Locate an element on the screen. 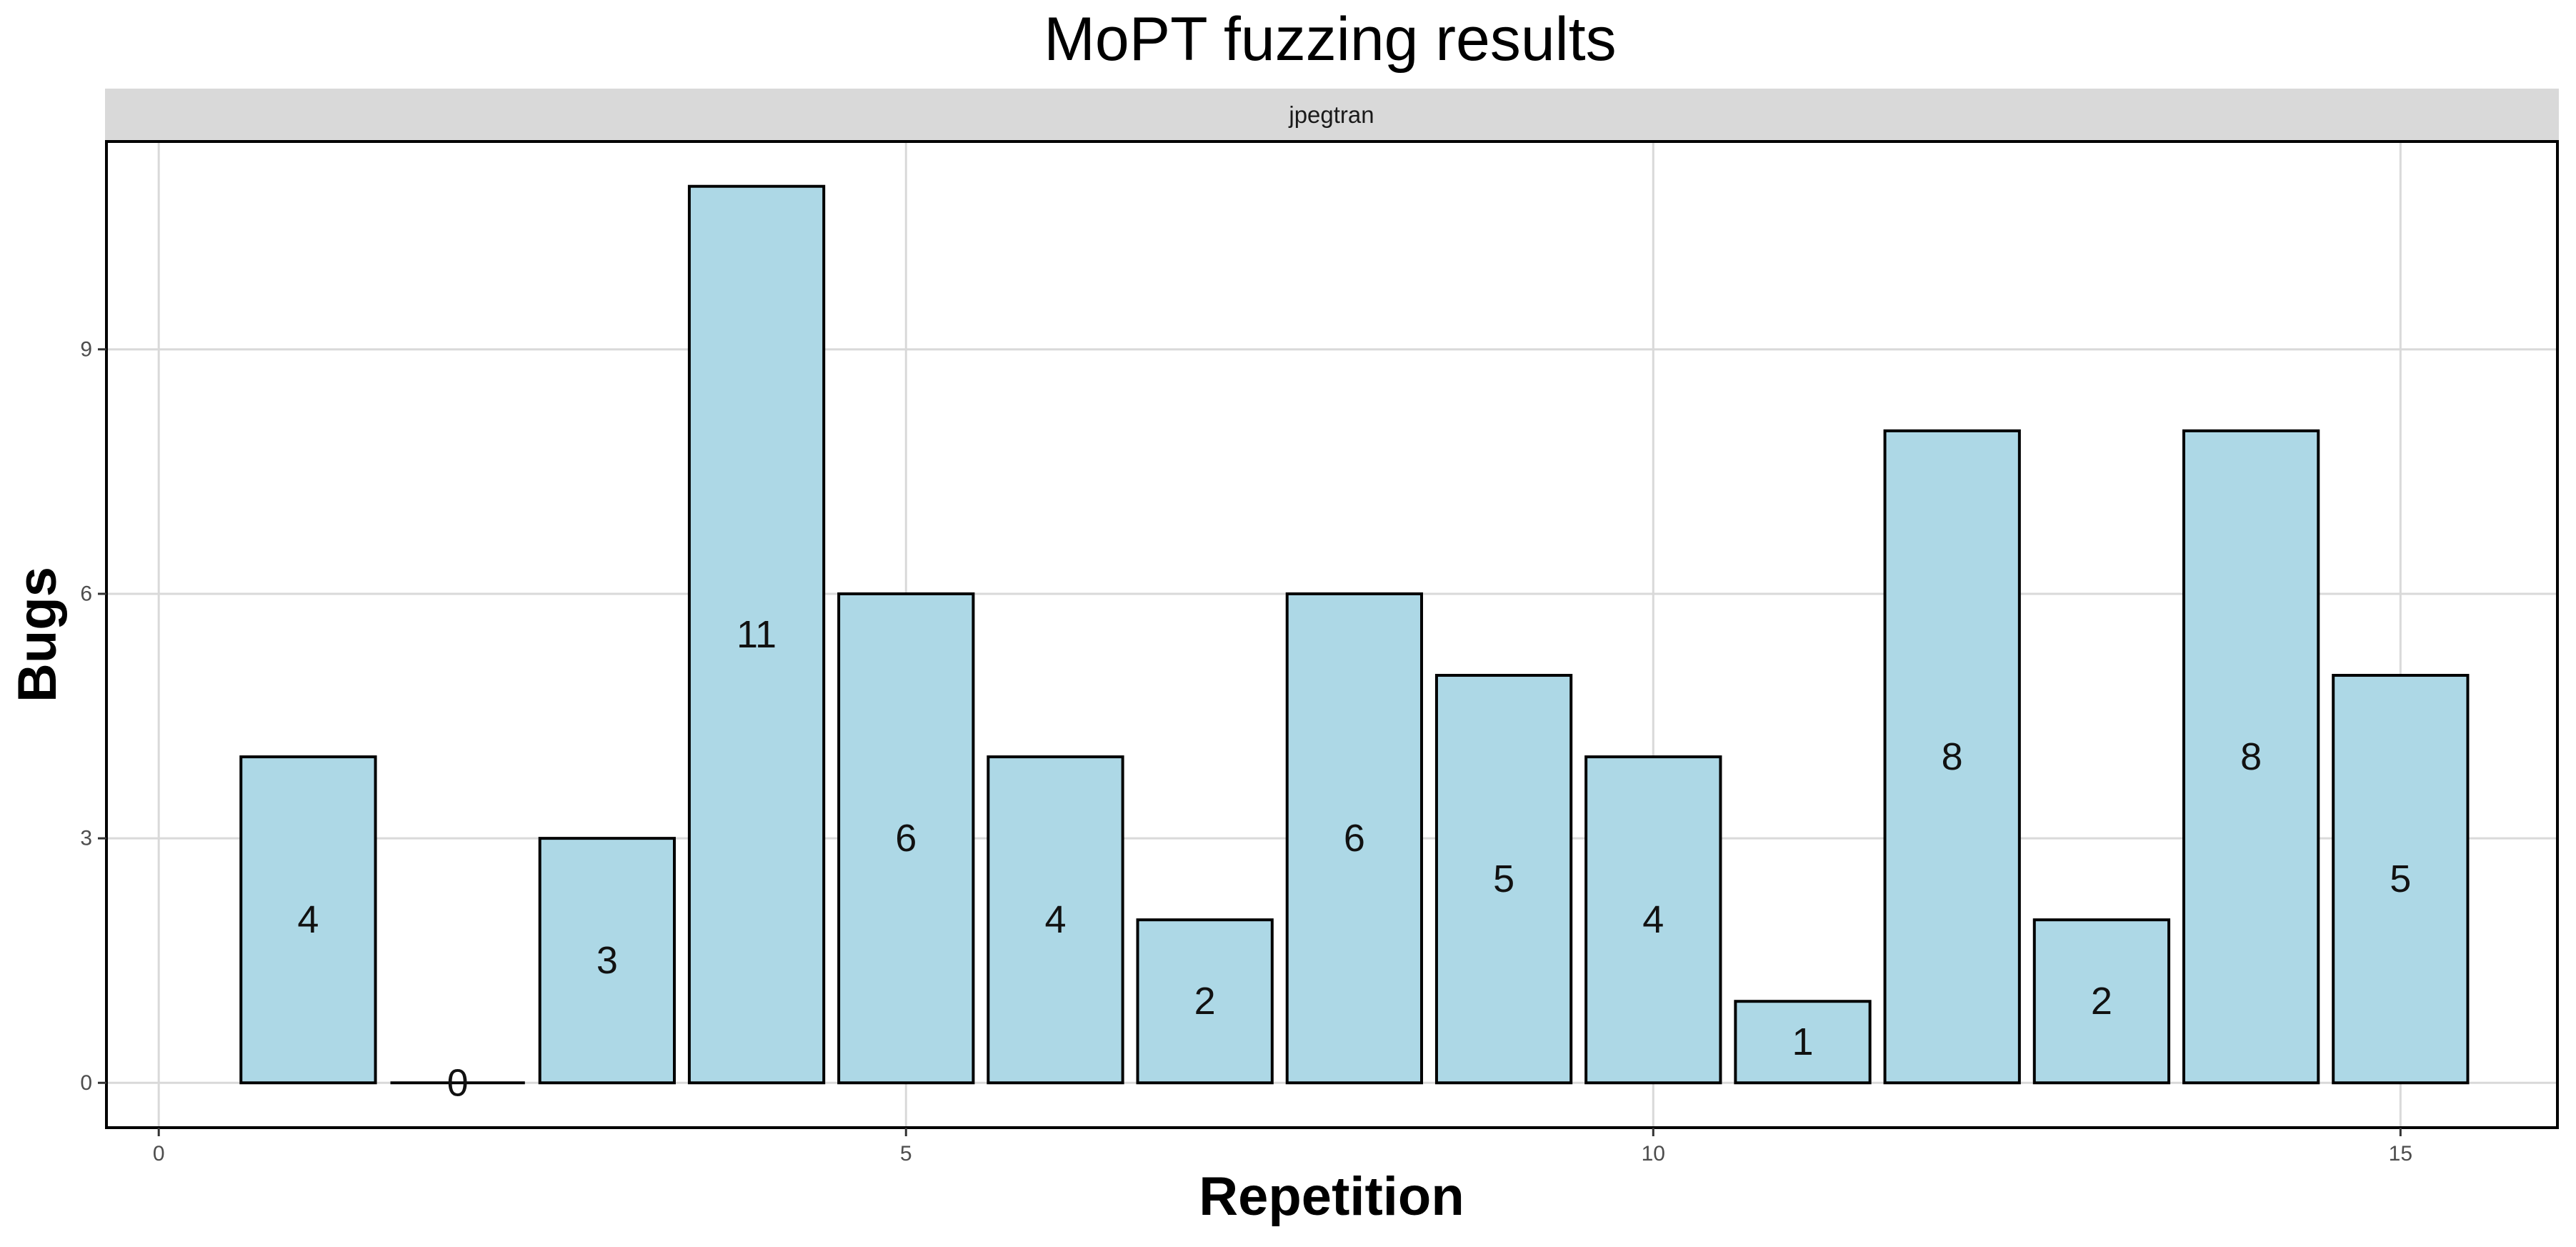 The width and height of the screenshot is (2576, 1247). x-tick-label: 0 is located at coordinates (159, 1154).